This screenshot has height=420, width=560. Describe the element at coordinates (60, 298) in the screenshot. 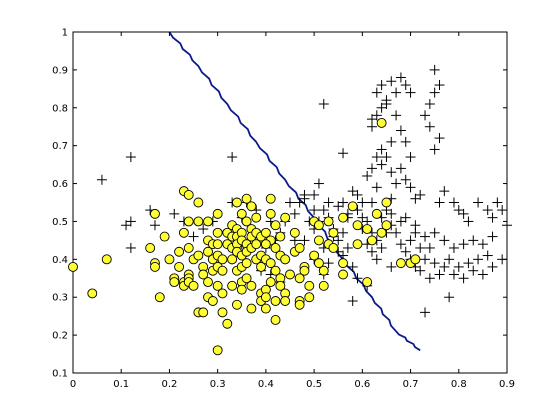

I see `y-tick-label: 0.3` at that location.